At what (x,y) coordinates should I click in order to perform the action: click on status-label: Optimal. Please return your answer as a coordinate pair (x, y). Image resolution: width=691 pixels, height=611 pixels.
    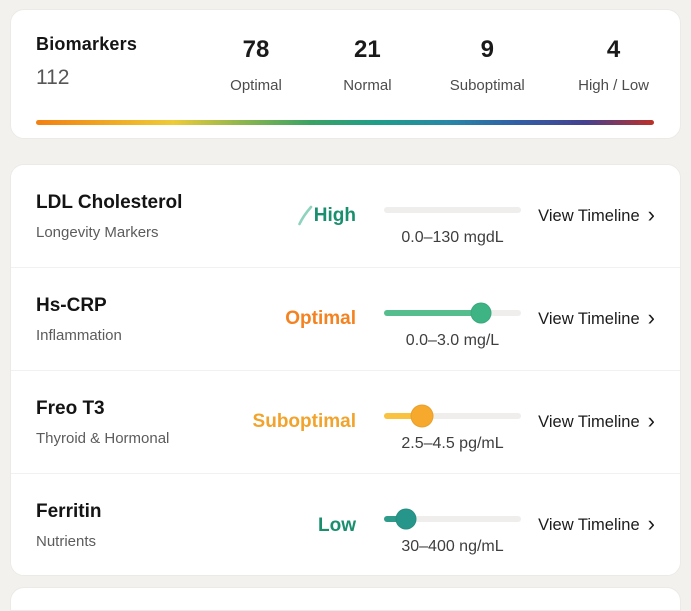
    Looking at the image, I should click on (320, 318).